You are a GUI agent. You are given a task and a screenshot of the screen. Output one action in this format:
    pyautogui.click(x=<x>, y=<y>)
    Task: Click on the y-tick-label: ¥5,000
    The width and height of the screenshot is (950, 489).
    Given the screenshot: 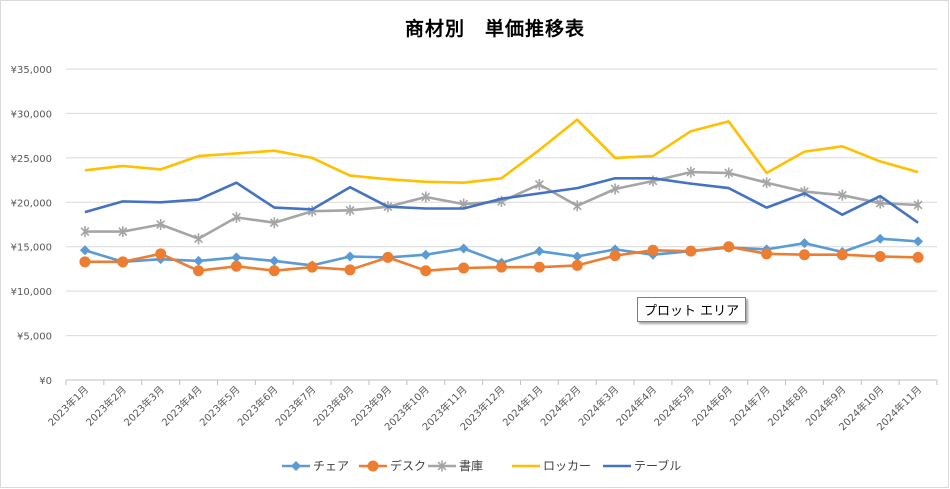 What is the action you would take?
    pyautogui.click(x=34, y=337)
    